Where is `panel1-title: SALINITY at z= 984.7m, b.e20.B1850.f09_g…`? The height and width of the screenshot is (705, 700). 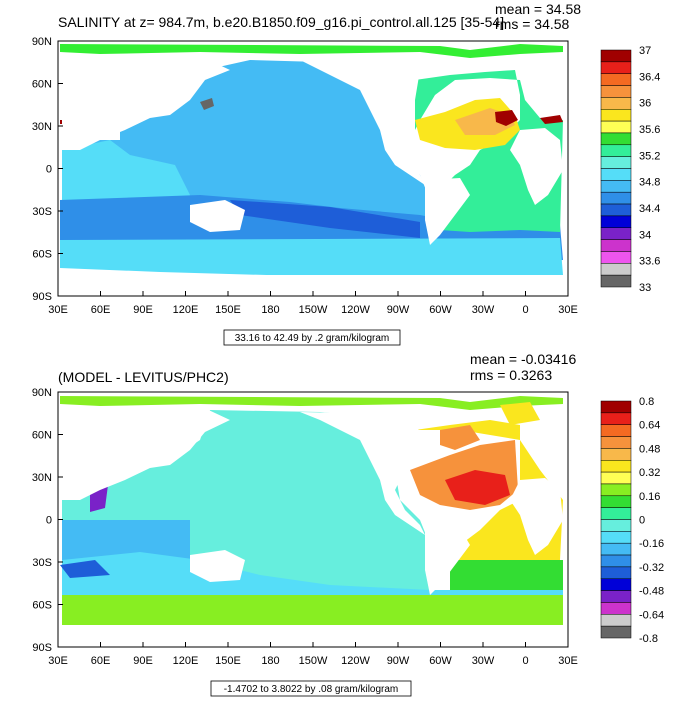
panel1-title: SALINITY at z= 984.7m, b.e20.B1850.f09_g… is located at coordinates (281, 22).